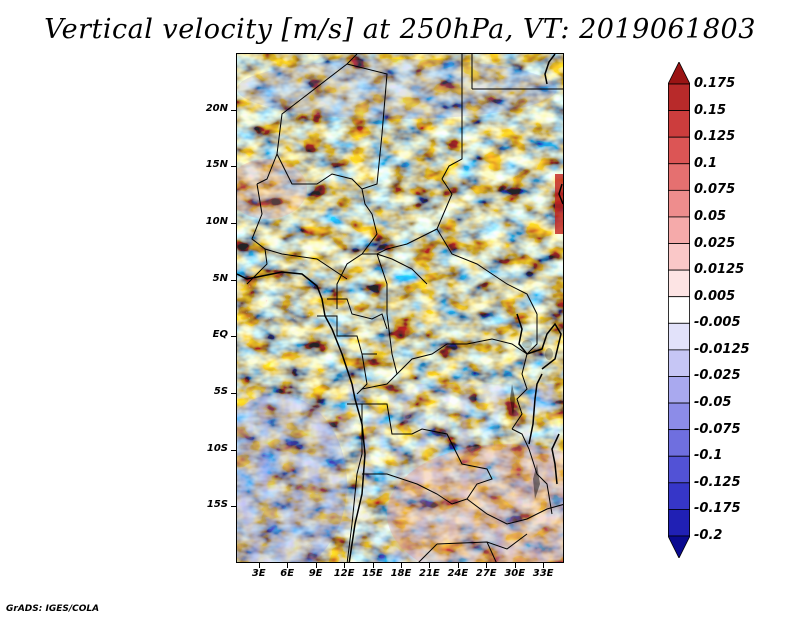 This screenshot has width=800, height=618. I want to click on colorbar-level-label: 0.125, so click(715, 137).